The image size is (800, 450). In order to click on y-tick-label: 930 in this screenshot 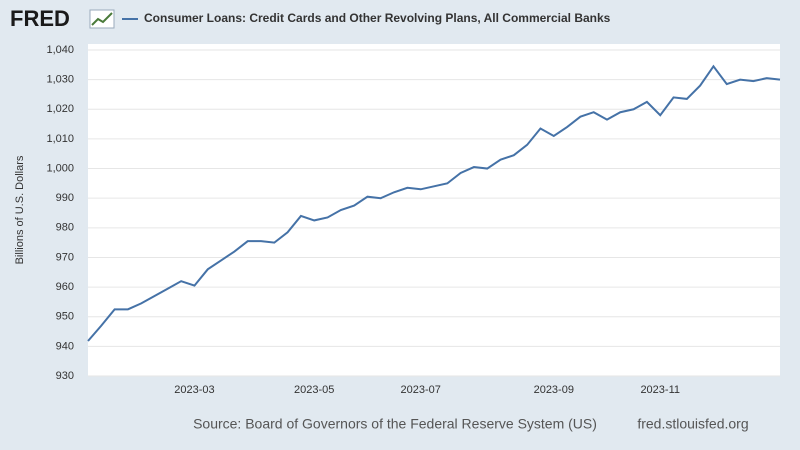, I will do `click(65, 376)`.